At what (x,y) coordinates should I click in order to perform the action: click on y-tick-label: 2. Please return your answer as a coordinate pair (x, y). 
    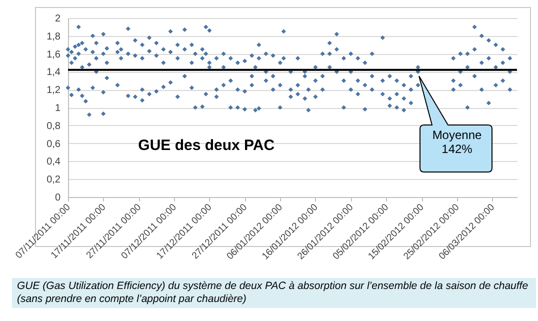
    Looking at the image, I should click on (57, 19).